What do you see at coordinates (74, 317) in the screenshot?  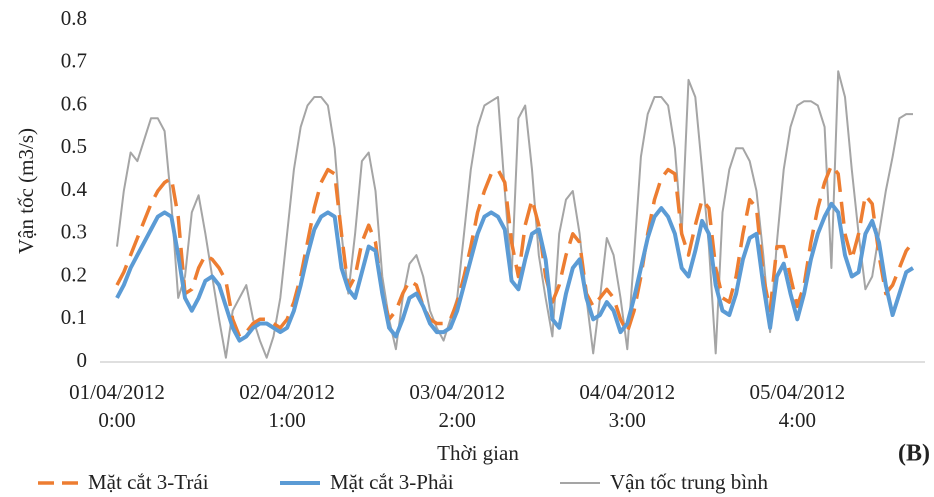 I see `y-tick-label: 0.1` at bounding box center [74, 317].